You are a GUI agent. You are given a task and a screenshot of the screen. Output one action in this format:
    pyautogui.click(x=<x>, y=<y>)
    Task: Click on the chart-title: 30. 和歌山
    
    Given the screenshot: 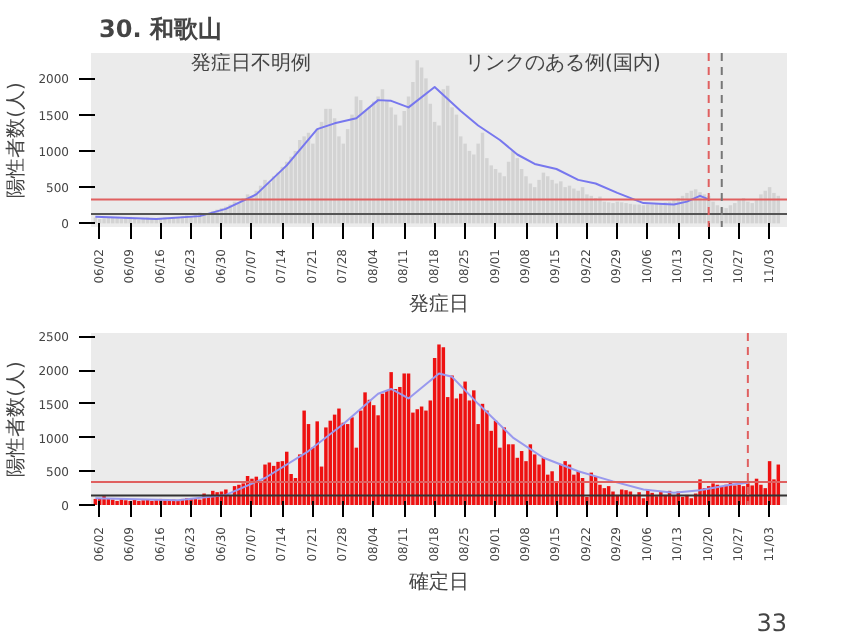 What is the action you would take?
    pyautogui.click(x=160, y=29)
    